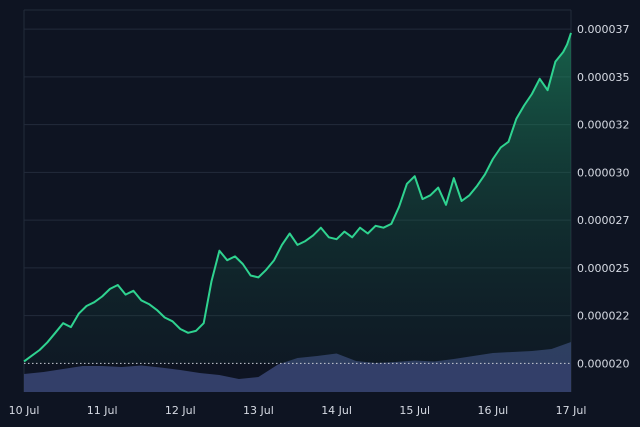 The image size is (640, 427). I want to click on y-tick-label: 0.000027, so click(603, 220).